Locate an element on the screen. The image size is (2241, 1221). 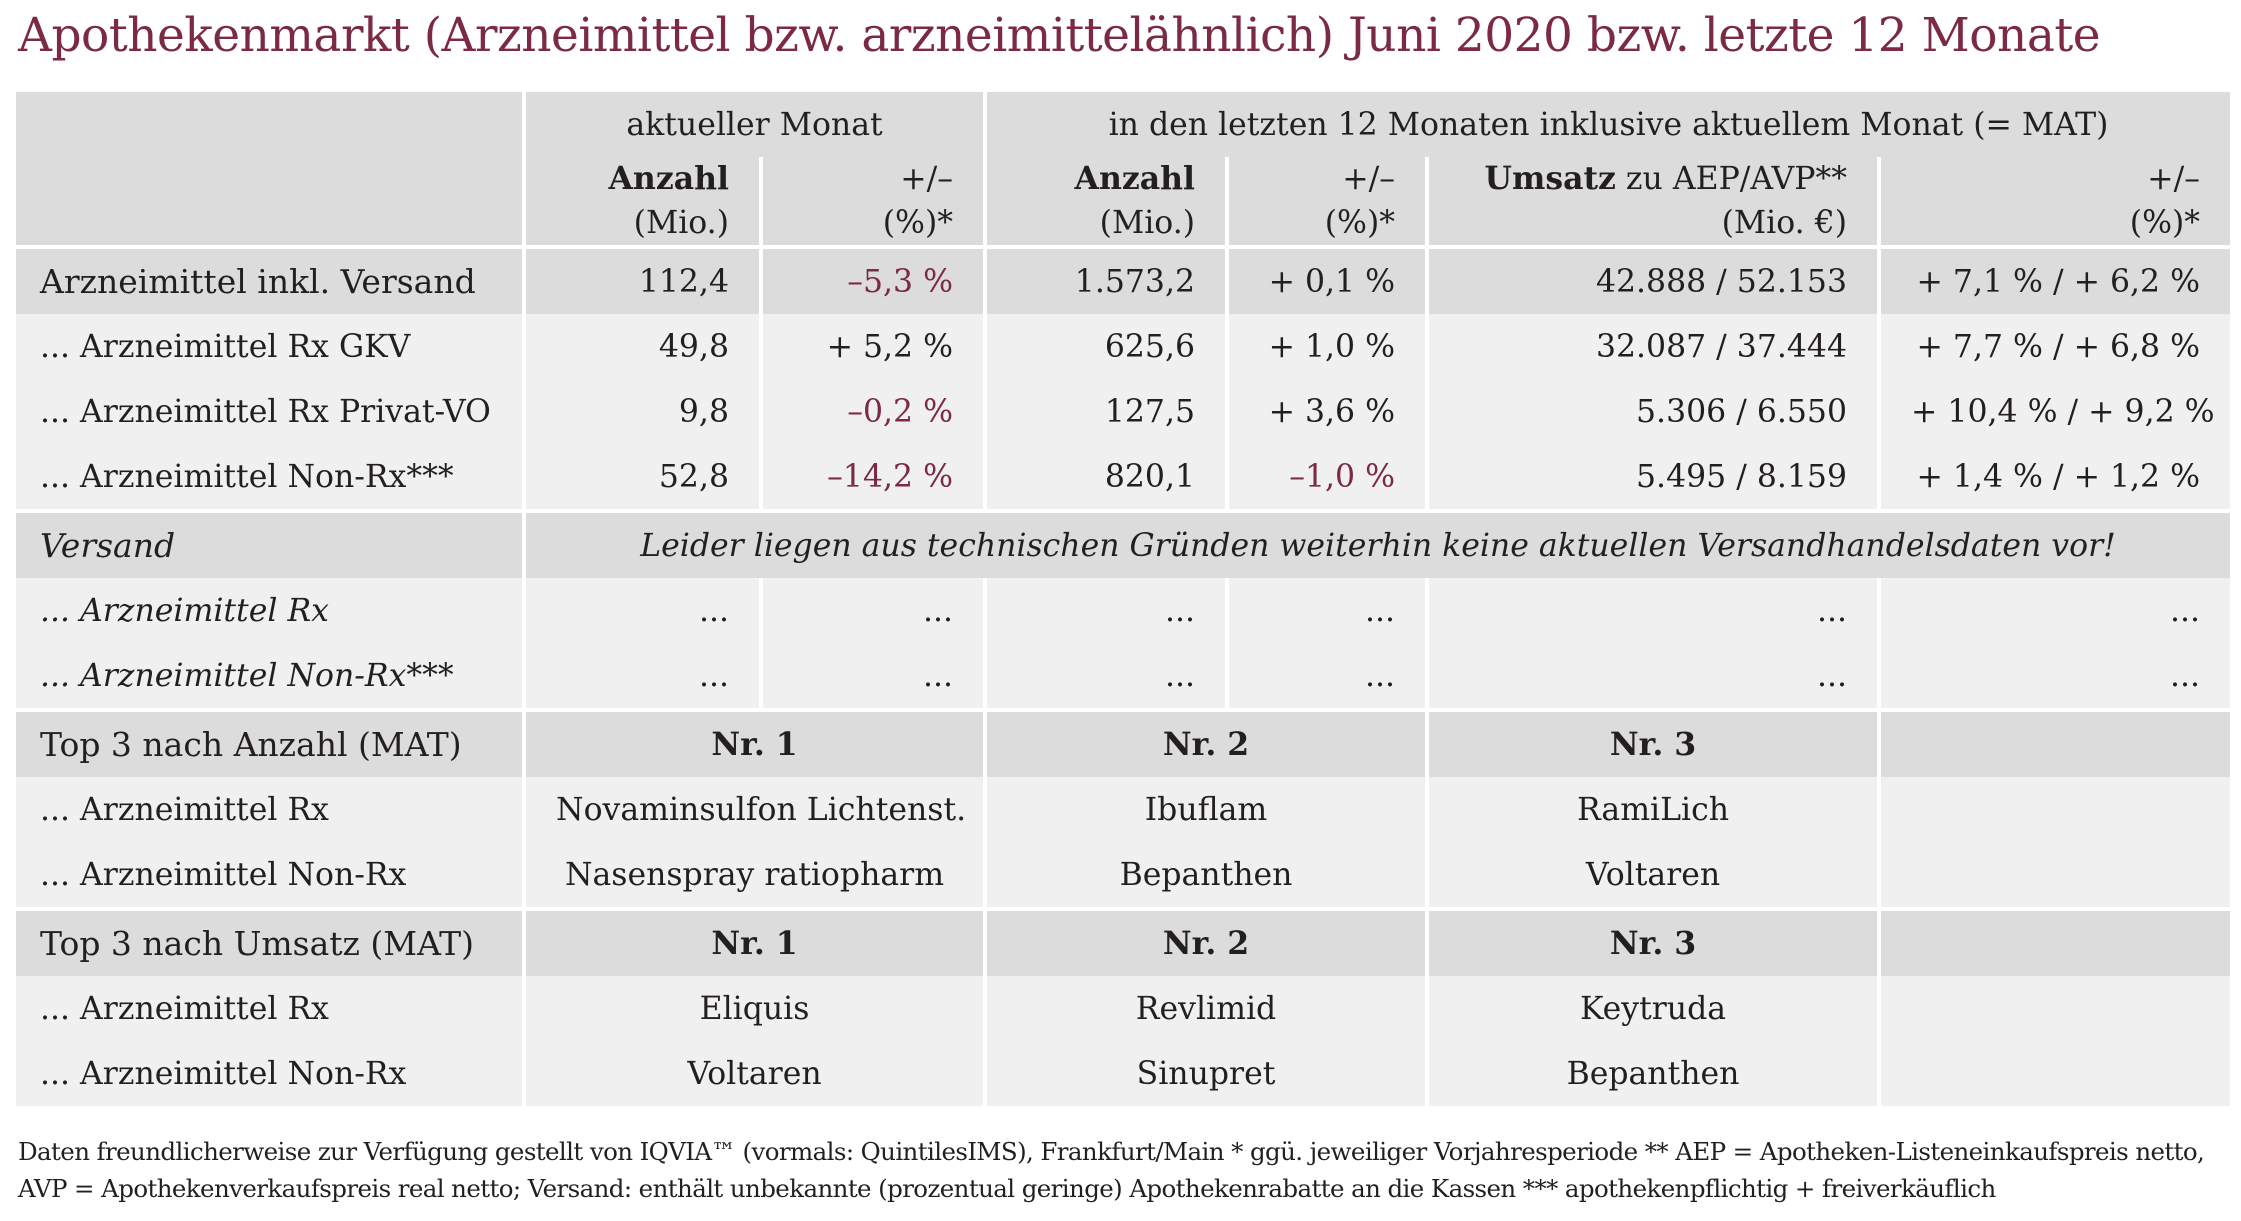
cell-count: 52,8 is located at coordinates (641, 477).